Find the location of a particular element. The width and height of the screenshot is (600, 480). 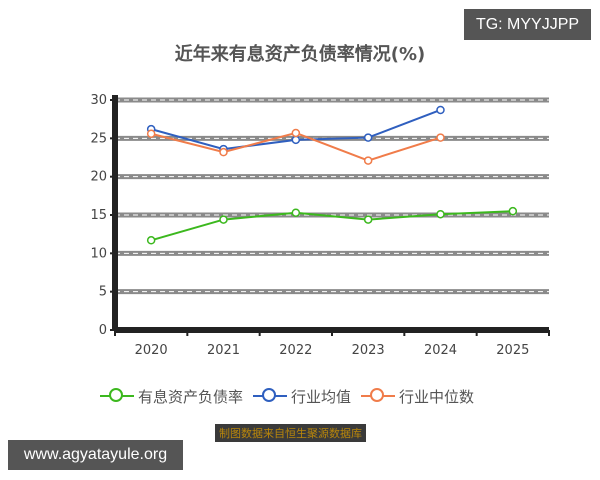

legend-item-industry-median: 行业中位数 is located at coordinates (417, 396).